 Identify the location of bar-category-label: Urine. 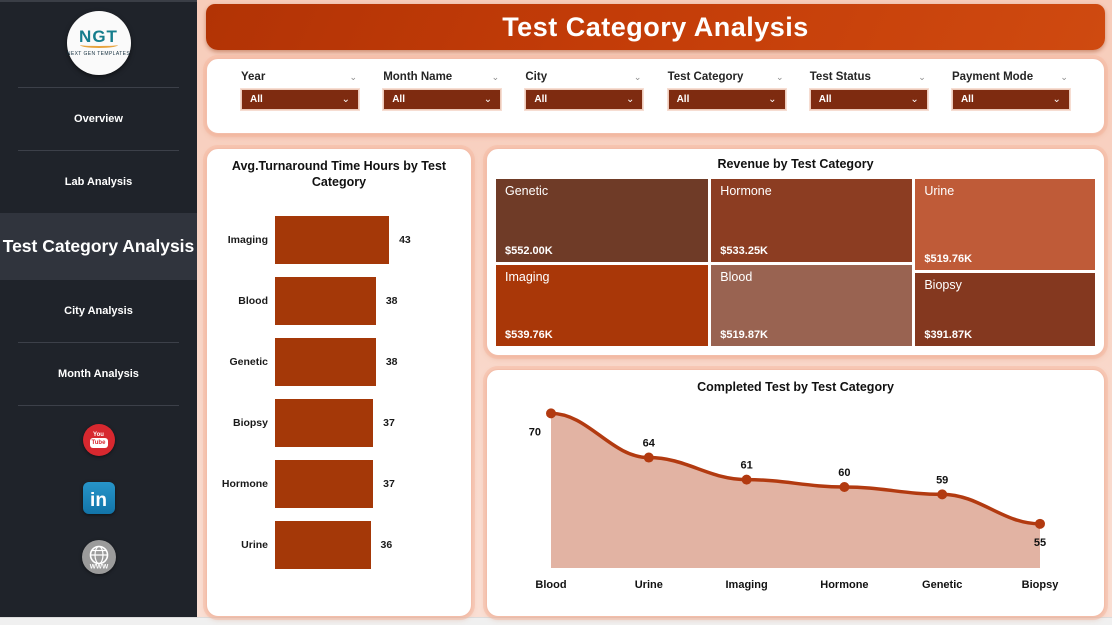
(254, 544).